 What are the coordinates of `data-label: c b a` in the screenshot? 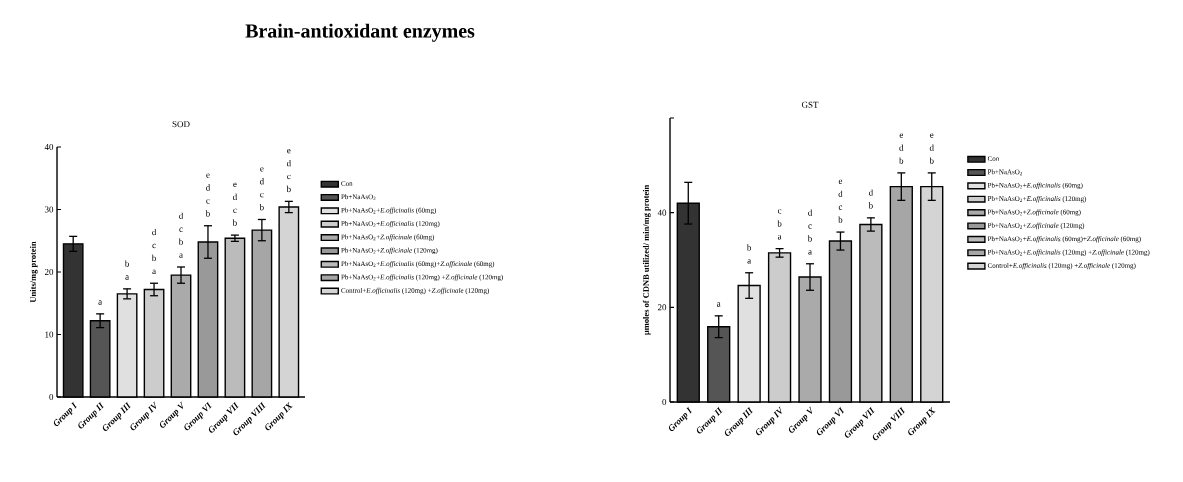 It's located at (779, 224).